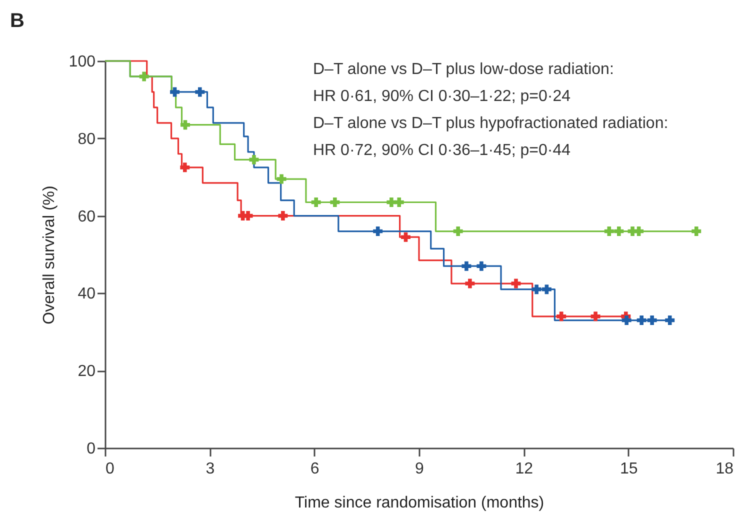 This screenshot has height=522, width=743. What do you see at coordinates (490, 123) in the screenshot?
I see `annotation: D–T alone vs D–T plus hypofractionated radiation:` at bounding box center [490, 123].